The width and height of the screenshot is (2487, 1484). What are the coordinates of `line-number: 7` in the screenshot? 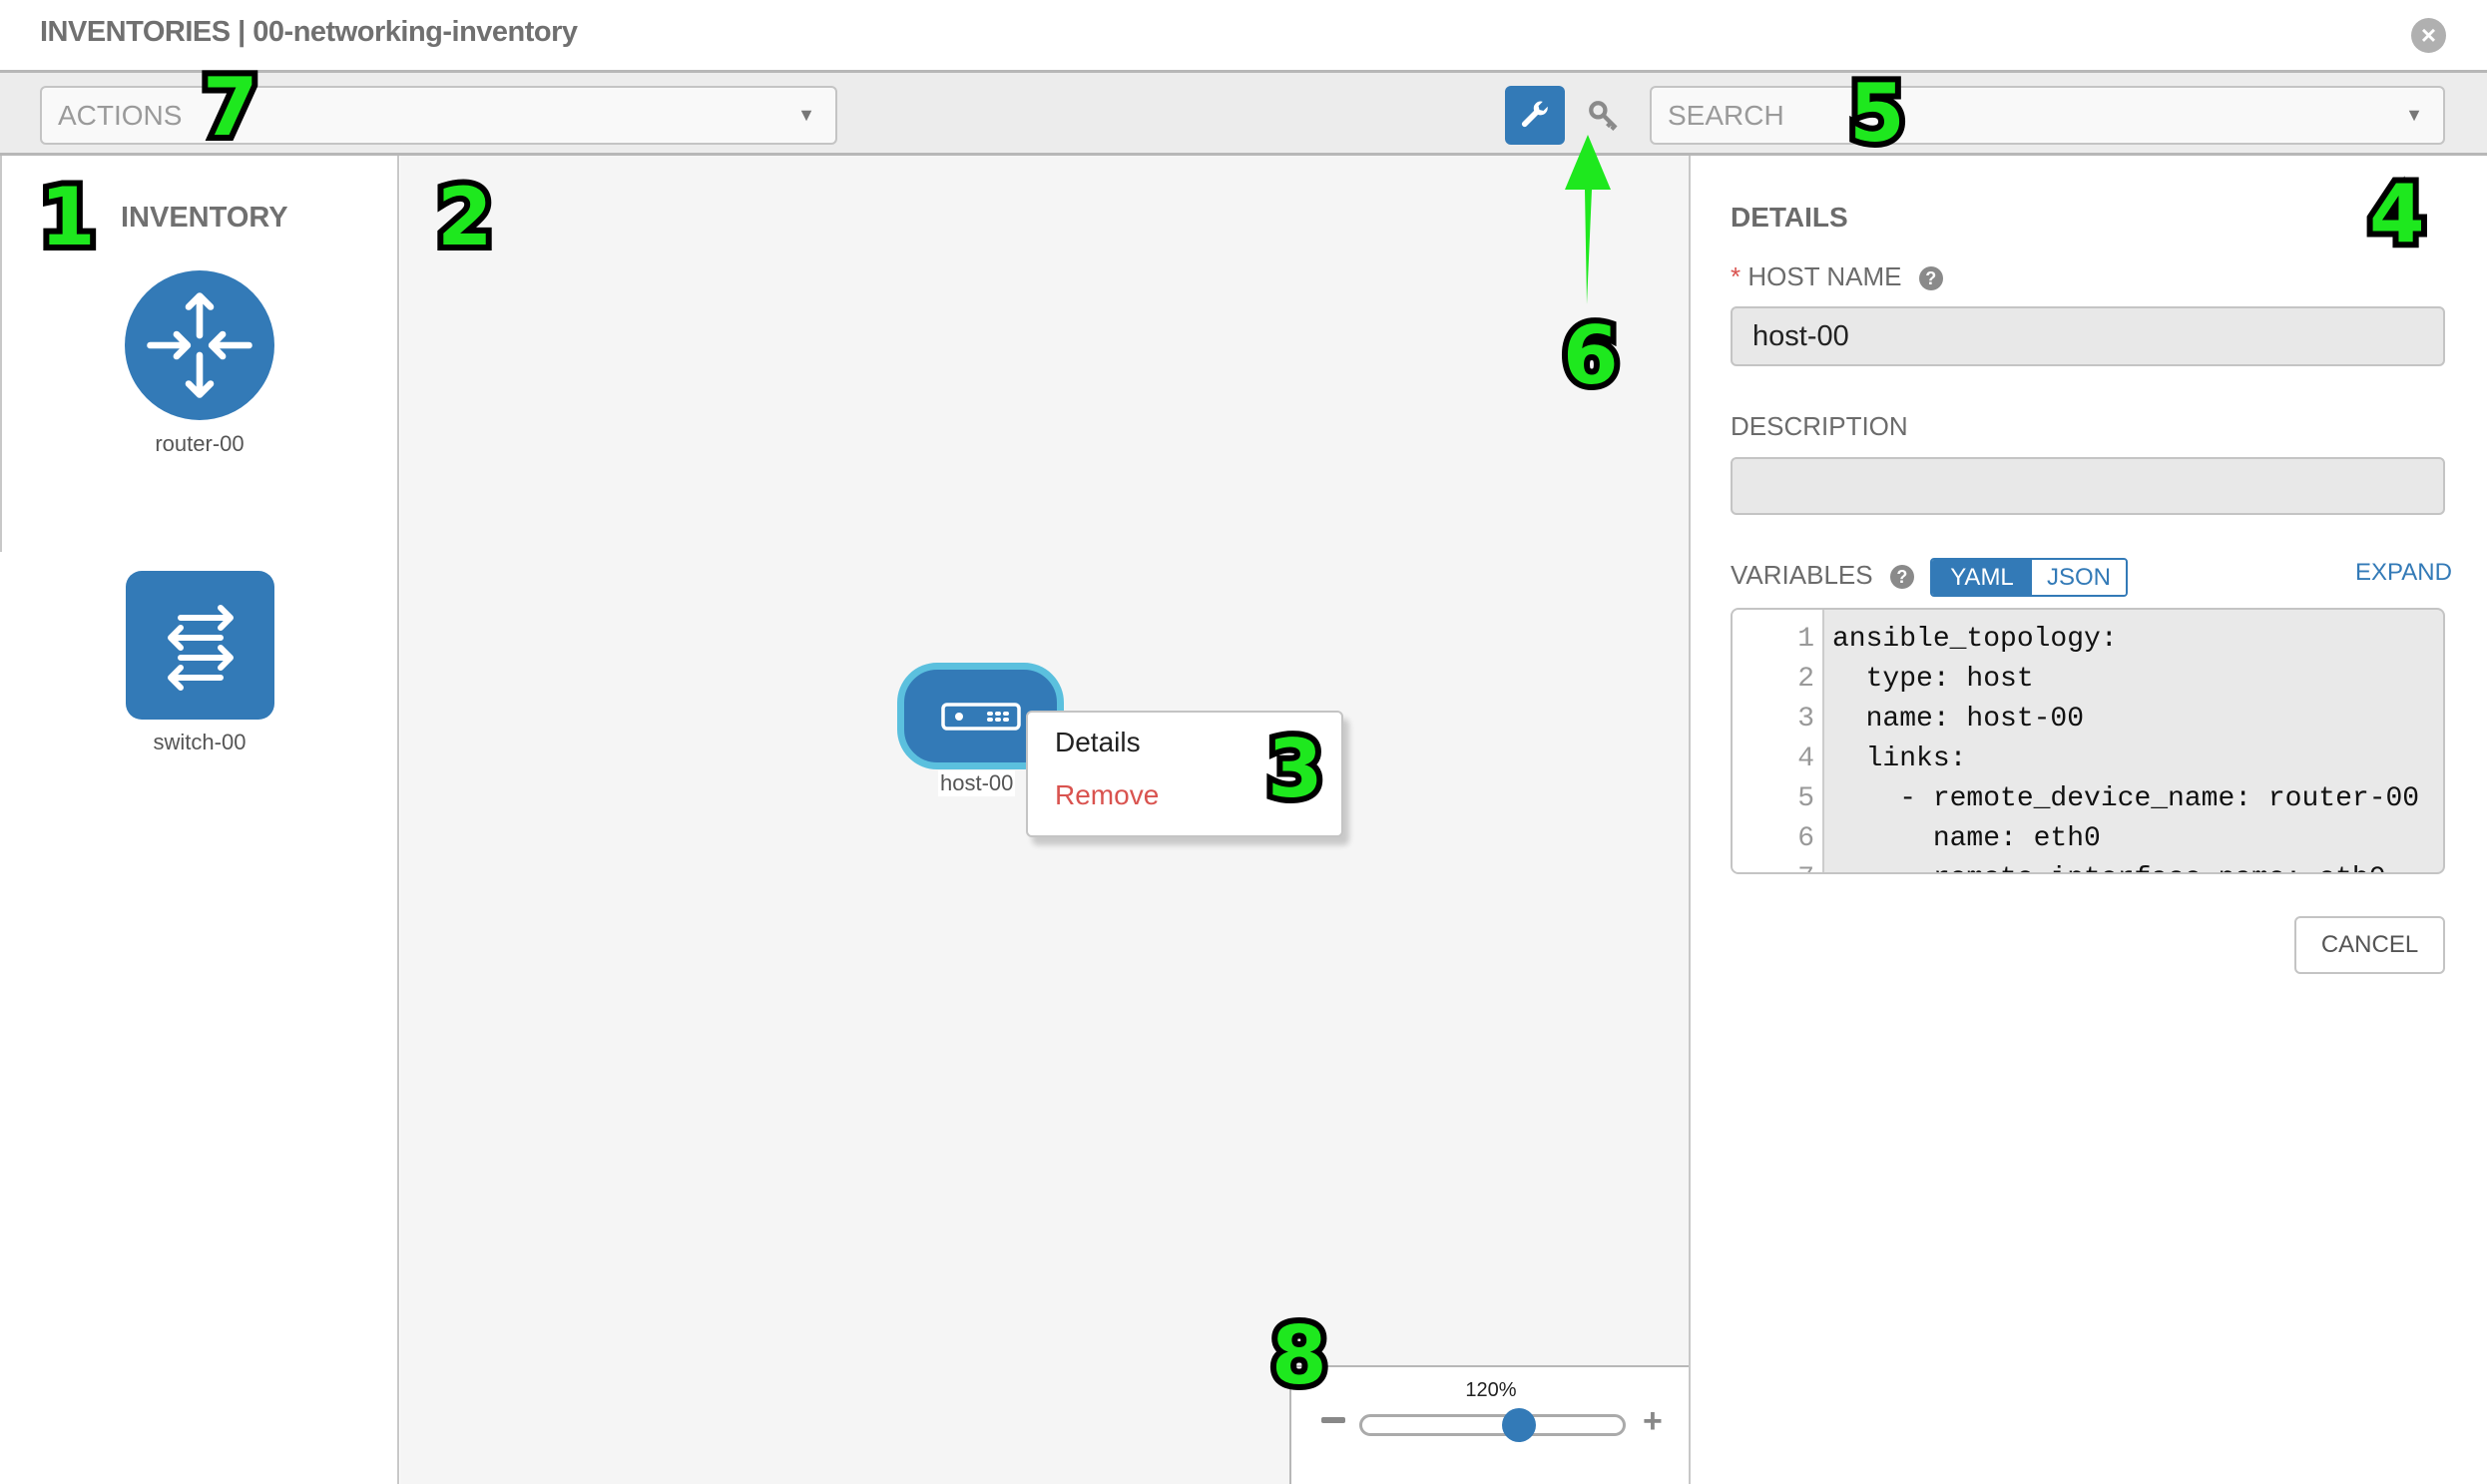 It's located at (1773, 865).